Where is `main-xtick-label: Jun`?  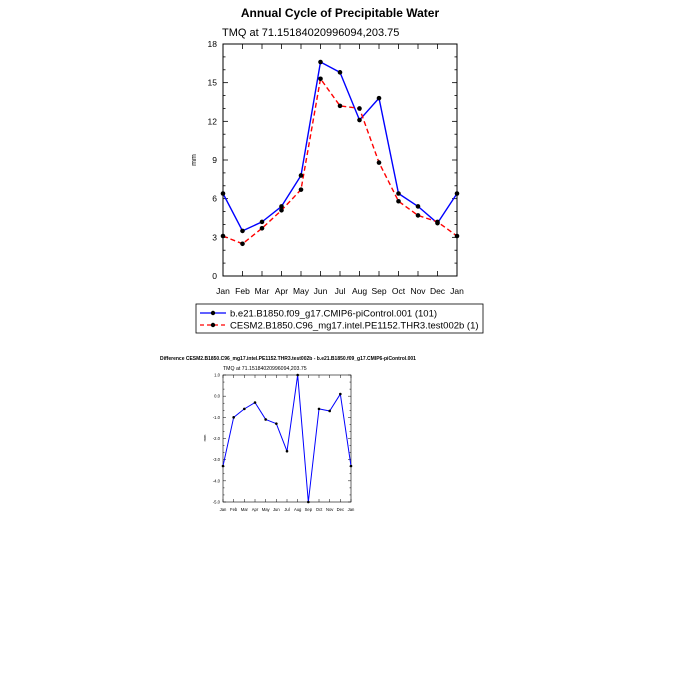
main-xtick-label: Jun is located at coordinates (321, 291).